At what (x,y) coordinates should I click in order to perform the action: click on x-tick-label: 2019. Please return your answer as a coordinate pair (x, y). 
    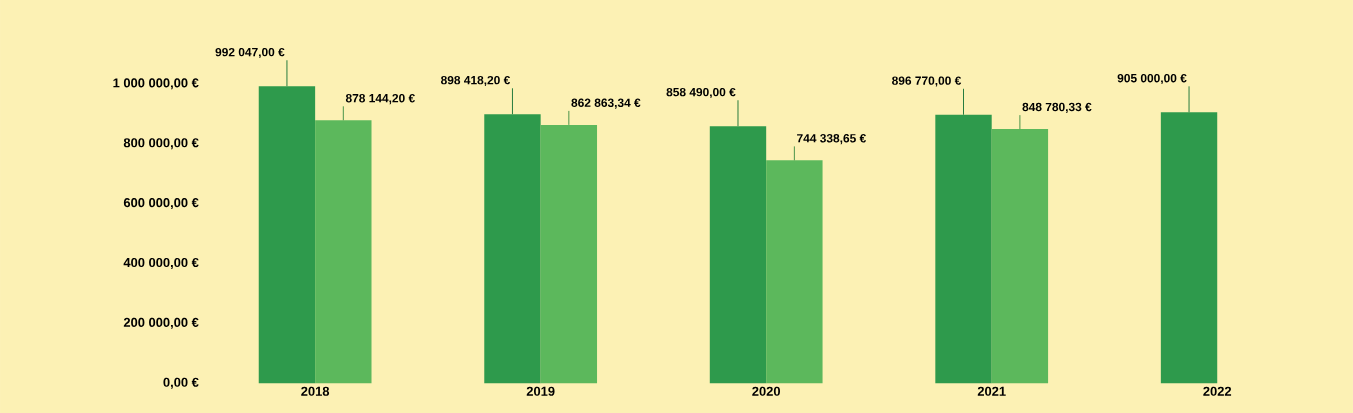
    Looking at the image, I should click on (540, 391).